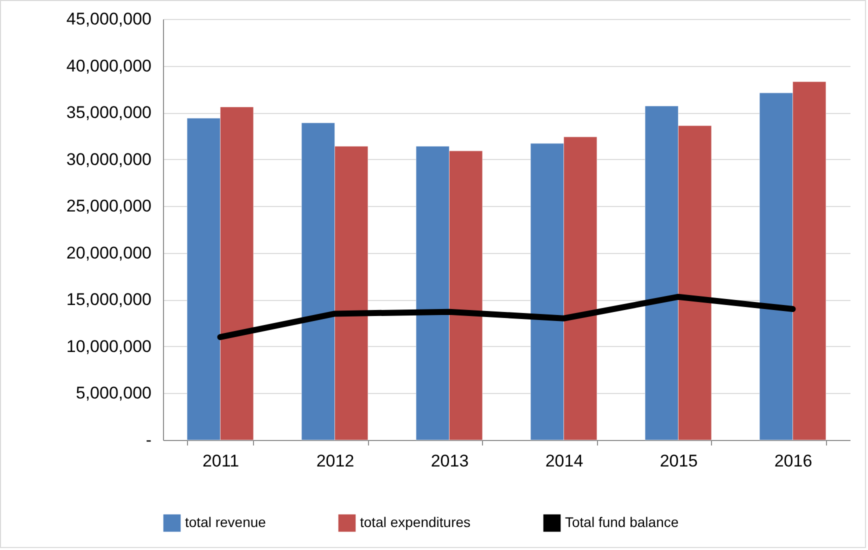 This screenshot has height=550, width=868. I want to click on x-tick-label: 2012, so click(335, 461).